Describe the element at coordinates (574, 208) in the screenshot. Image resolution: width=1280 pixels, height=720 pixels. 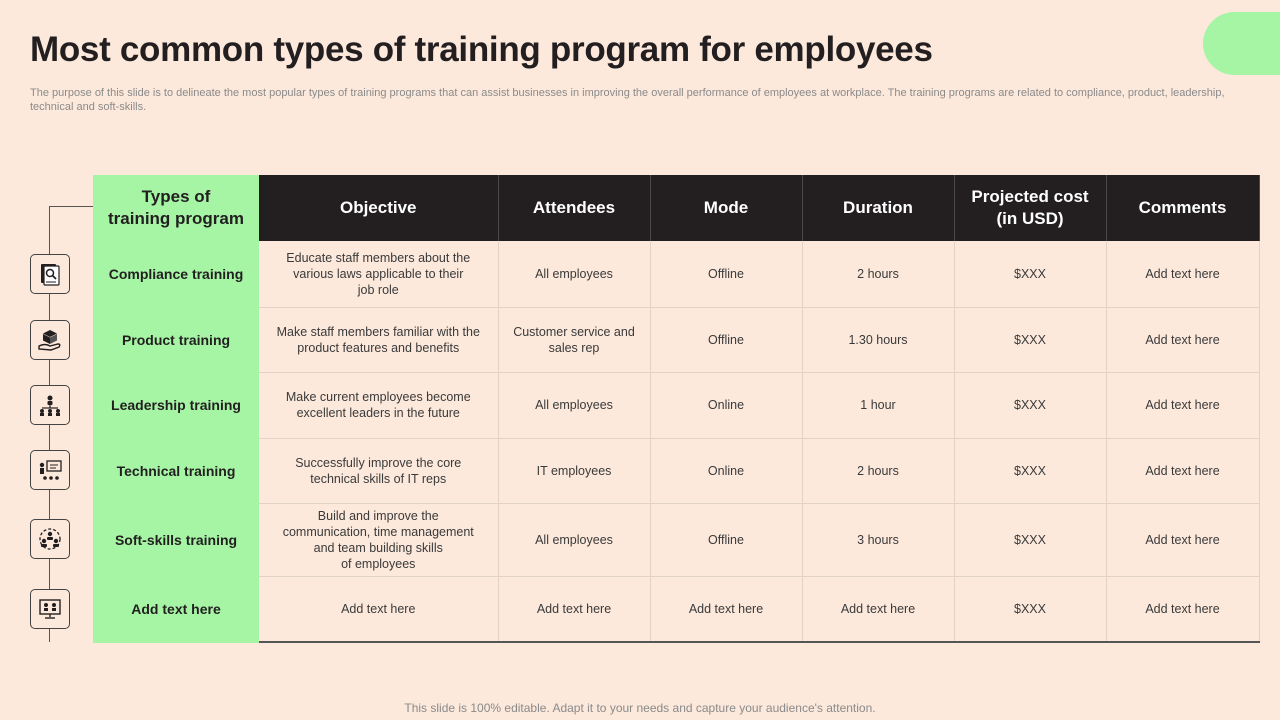
I see `header-attendees: Attendees` at that location.